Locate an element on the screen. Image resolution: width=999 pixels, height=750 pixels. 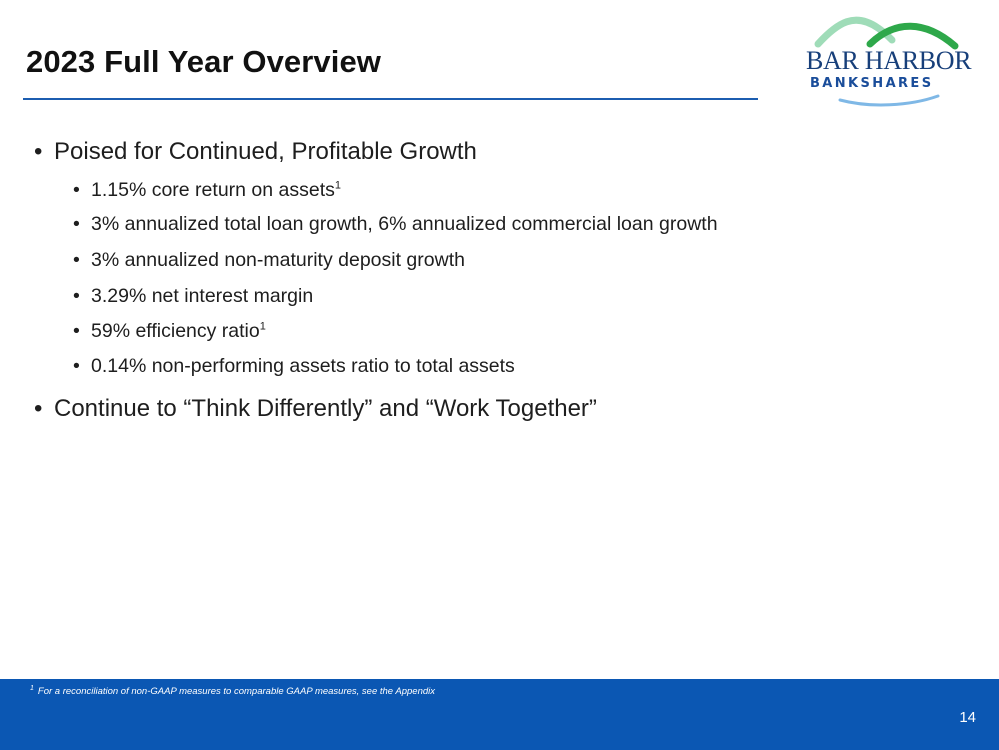
footer-bar is located at coordinates (499, 714).